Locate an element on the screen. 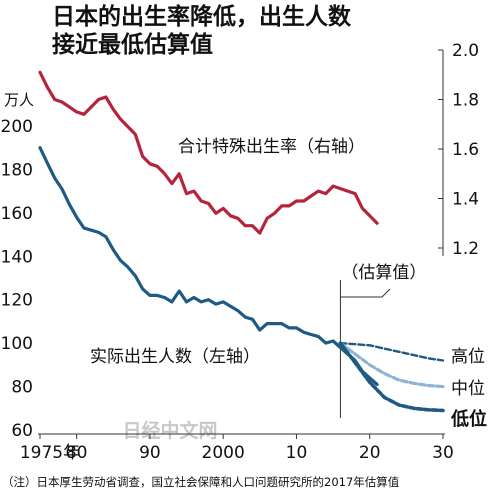  chart-title-line-1: 日本的出生率降低，出生人数 is located at coordinates (201, 17).